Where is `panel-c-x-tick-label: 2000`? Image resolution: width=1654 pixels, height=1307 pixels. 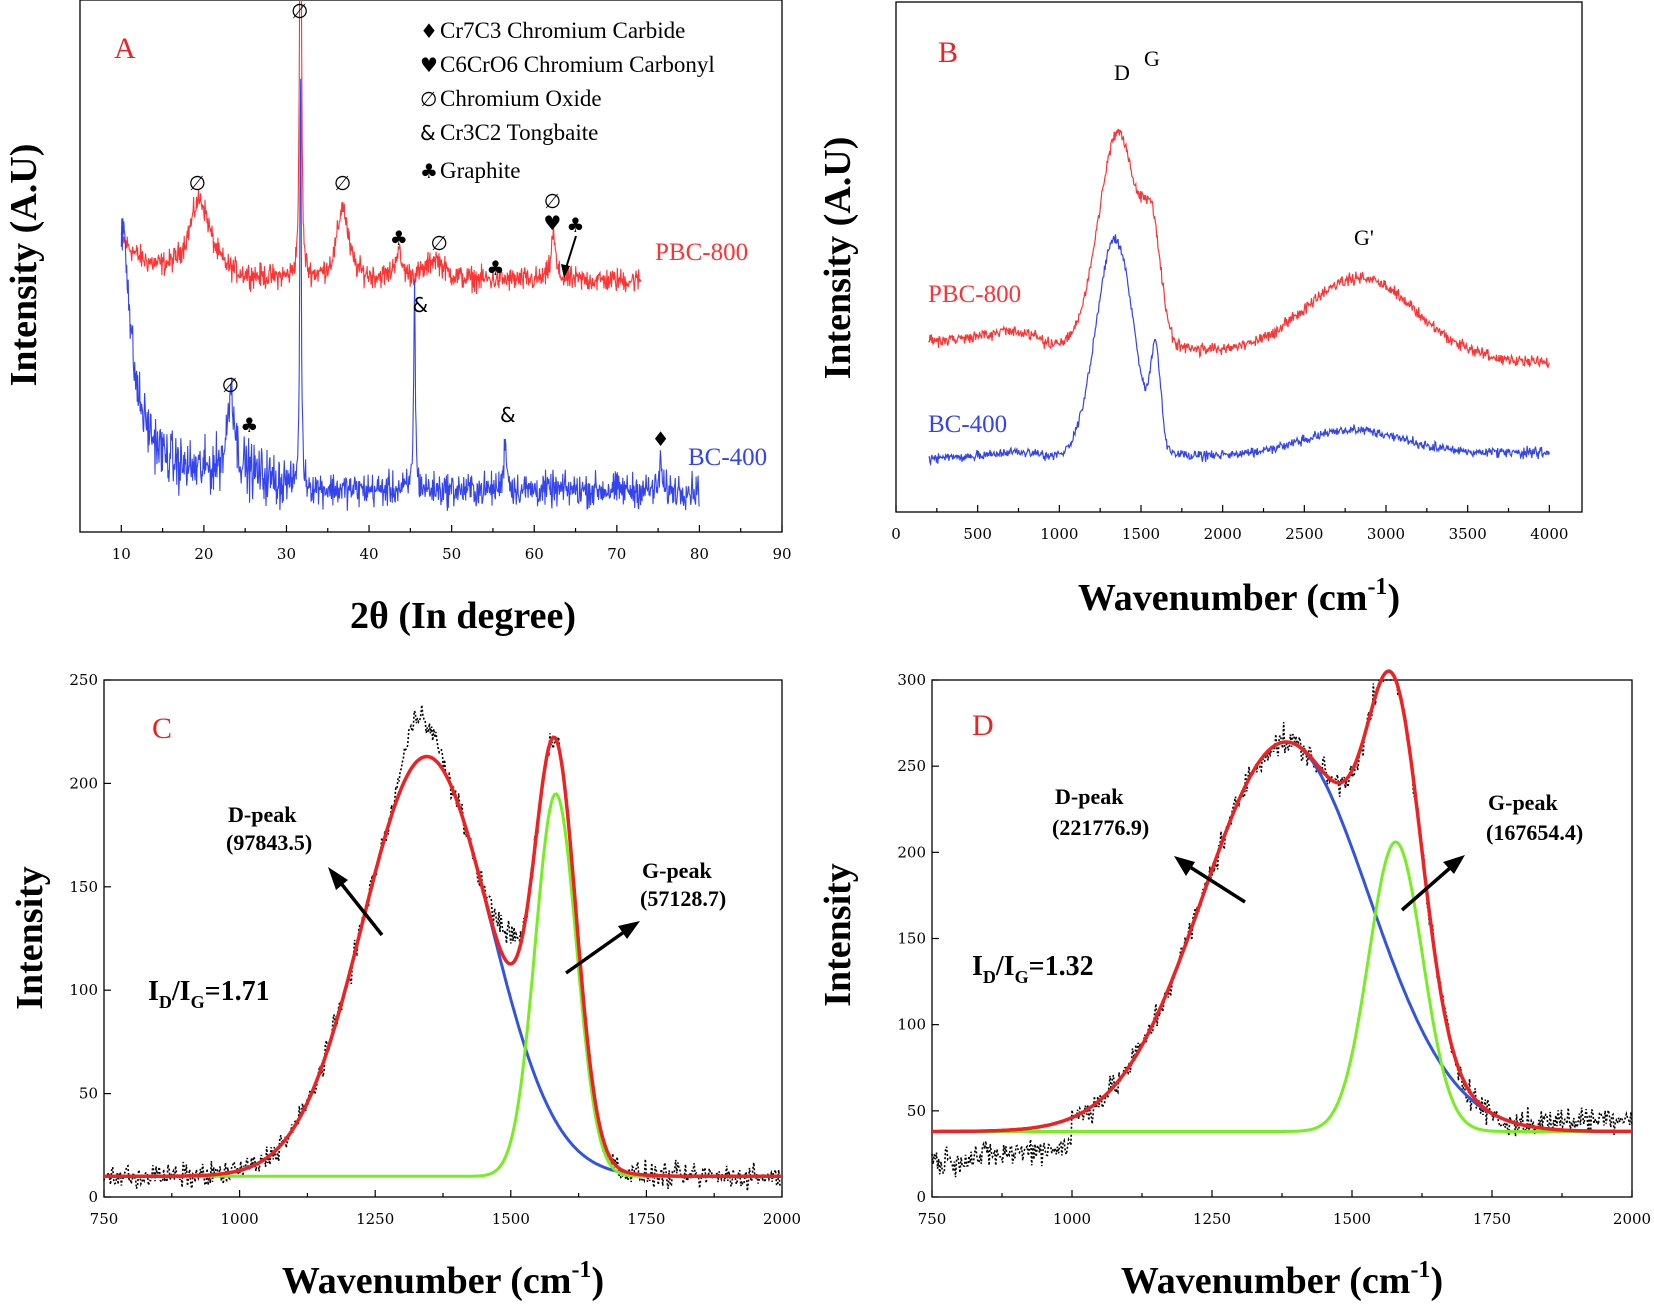
panel-c-x-tick-label: 2000 is located at coordinates (782, 1219).